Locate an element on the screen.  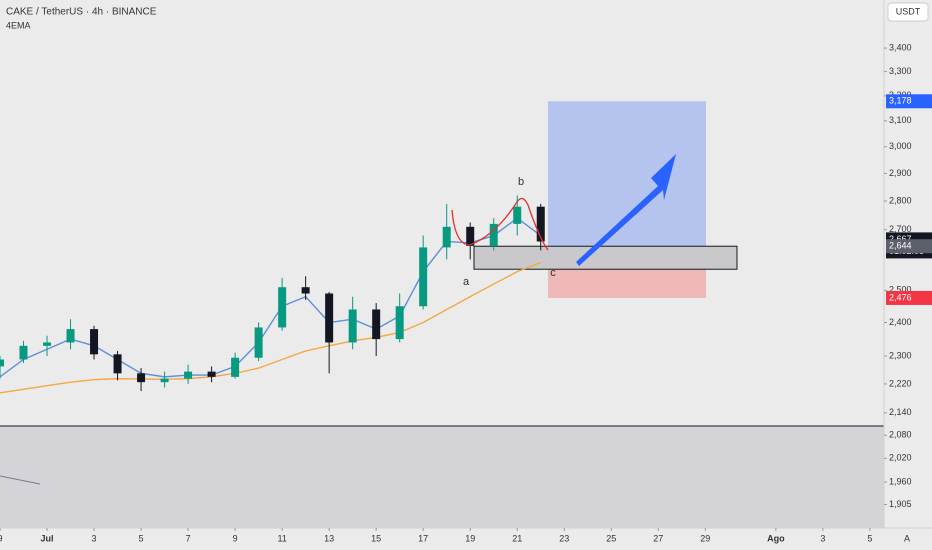
y-tick-label: 2,700 is located at coordinates (900, 229).